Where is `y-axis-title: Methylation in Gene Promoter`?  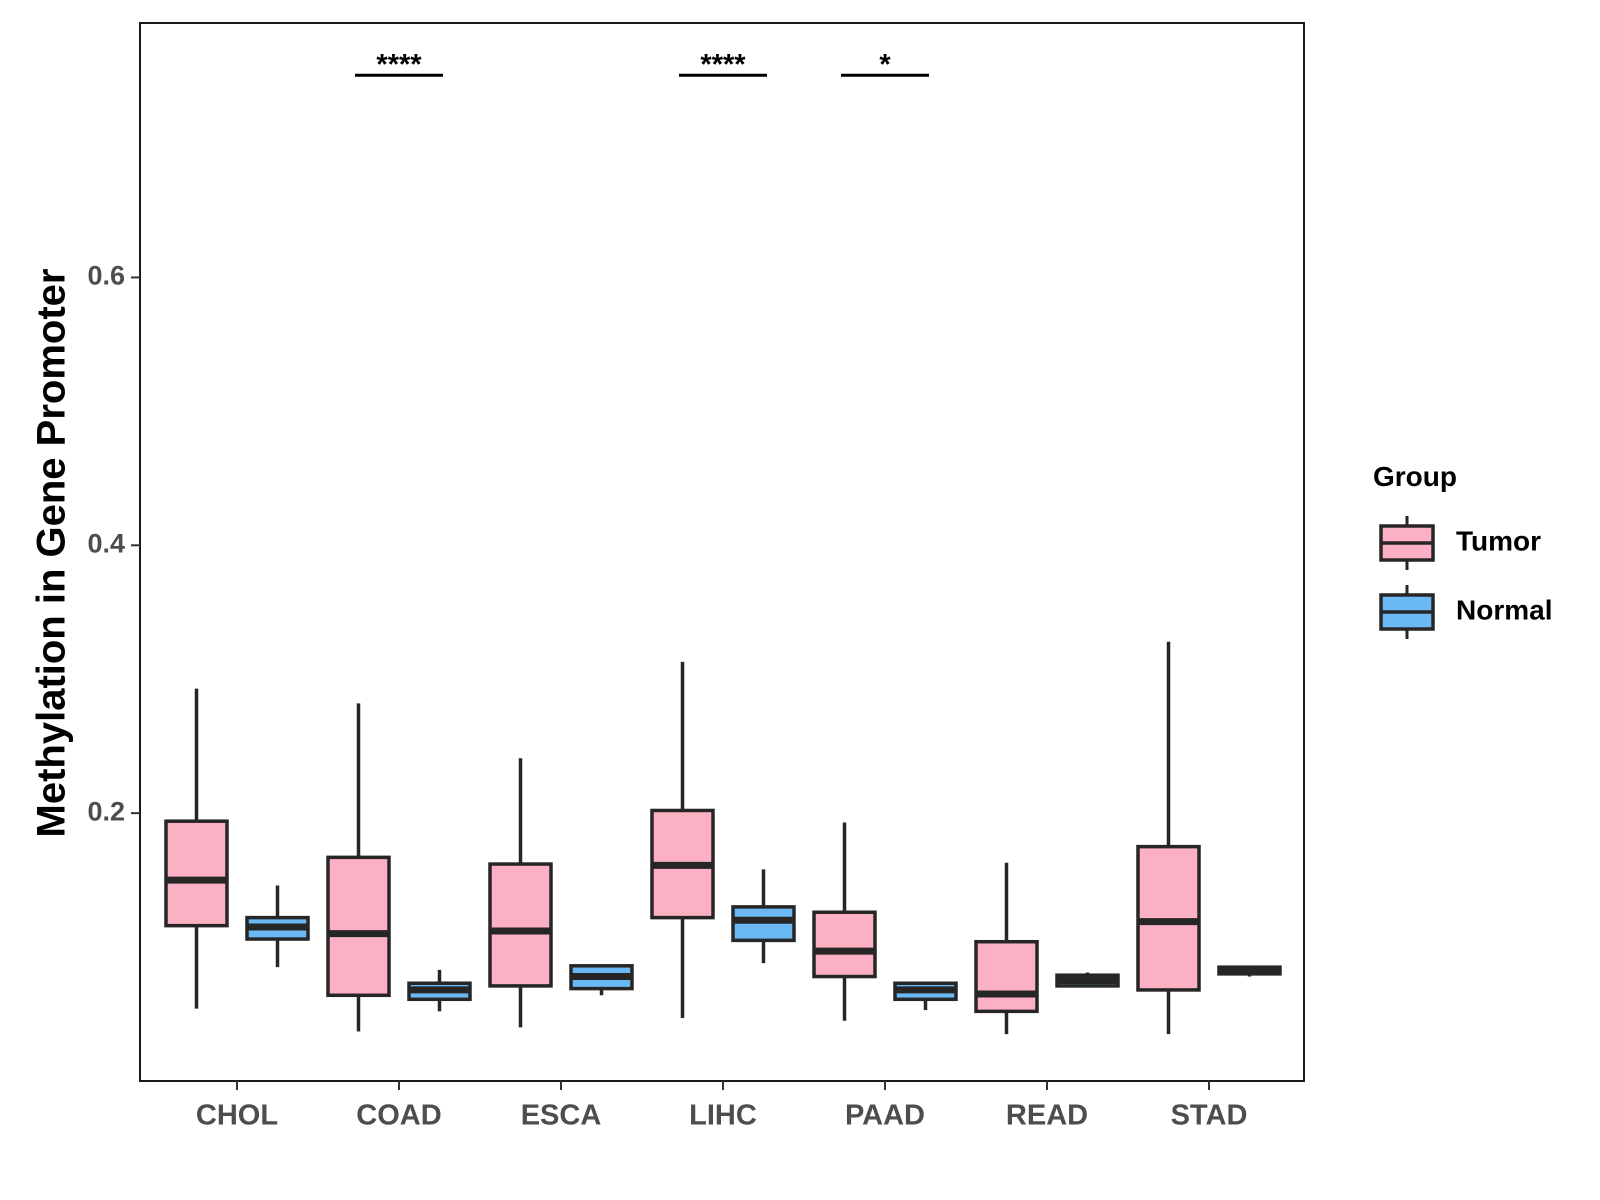 y-axis-title: Methylation in Gene Promoter is located at coordinates (52, 553).